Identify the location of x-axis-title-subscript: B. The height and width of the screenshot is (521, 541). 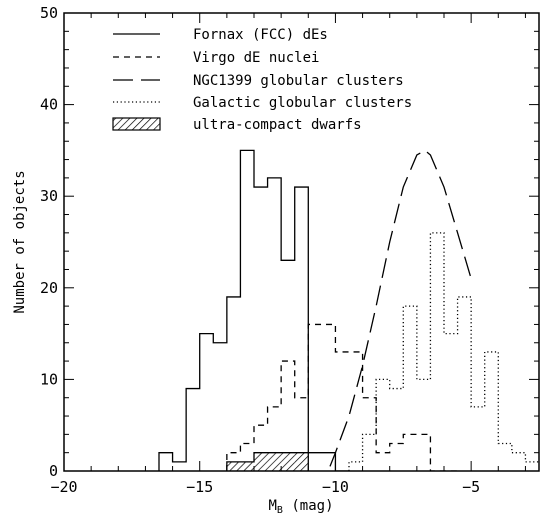
(280, 510).